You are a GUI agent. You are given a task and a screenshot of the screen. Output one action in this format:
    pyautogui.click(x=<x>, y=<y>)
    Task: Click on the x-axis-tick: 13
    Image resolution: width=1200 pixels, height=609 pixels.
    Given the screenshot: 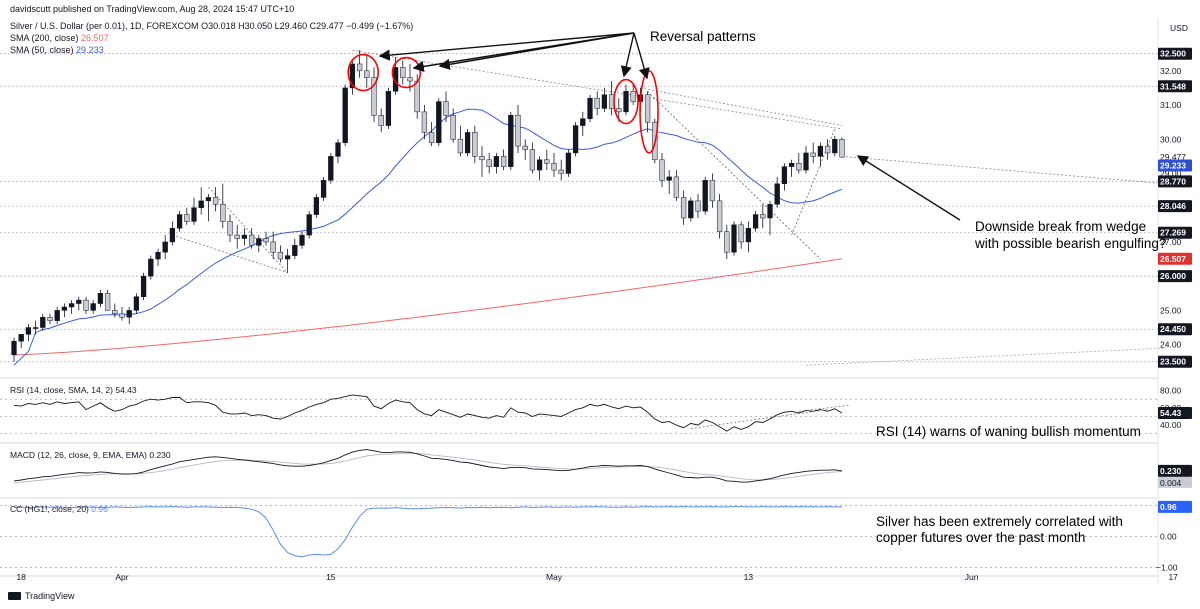 What is the action you would take?
    pyautogui.click(x=749, y=577)
    